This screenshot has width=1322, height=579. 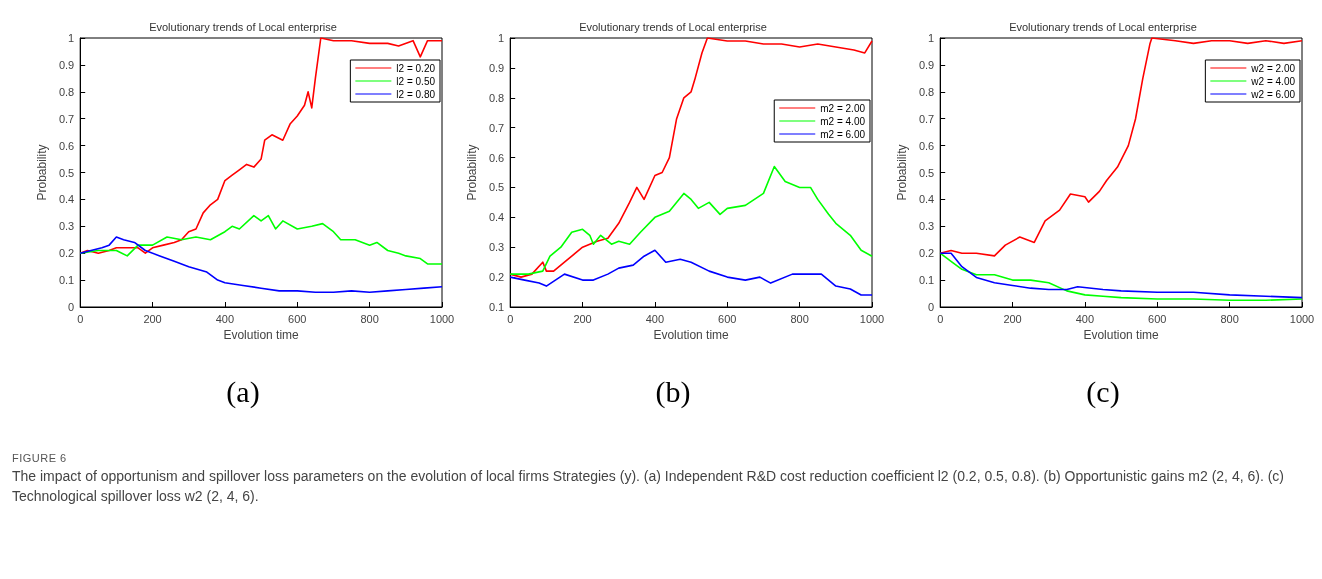 What do you see at coordinates (843, 134) in the screenshot?
I see `legend-label: m2 = 6.00` at bounding box center [843, 134].